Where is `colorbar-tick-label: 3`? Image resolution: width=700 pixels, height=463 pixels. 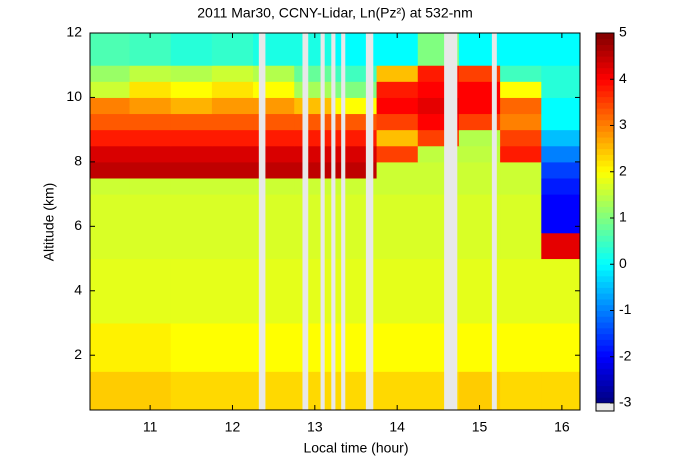
colorbar-tick-label: 3 is located at coordinates (623, 124).